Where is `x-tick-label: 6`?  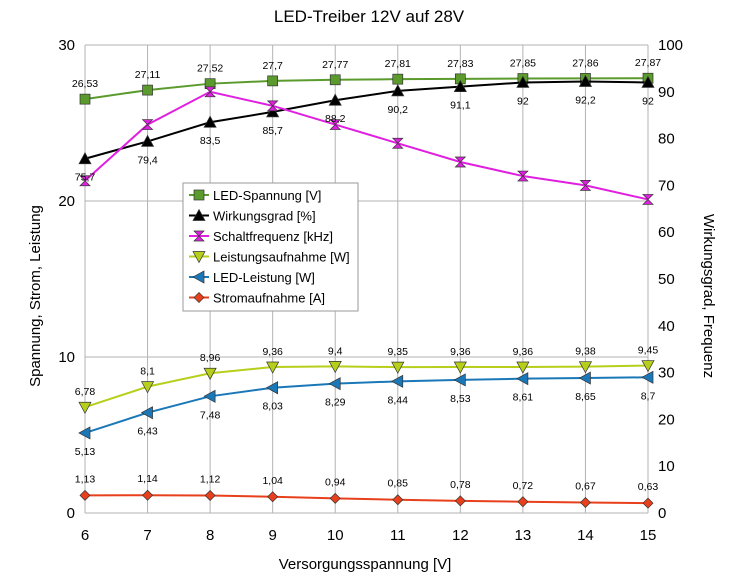 x-tick-label: 6 is located at coordinates (85, 535).